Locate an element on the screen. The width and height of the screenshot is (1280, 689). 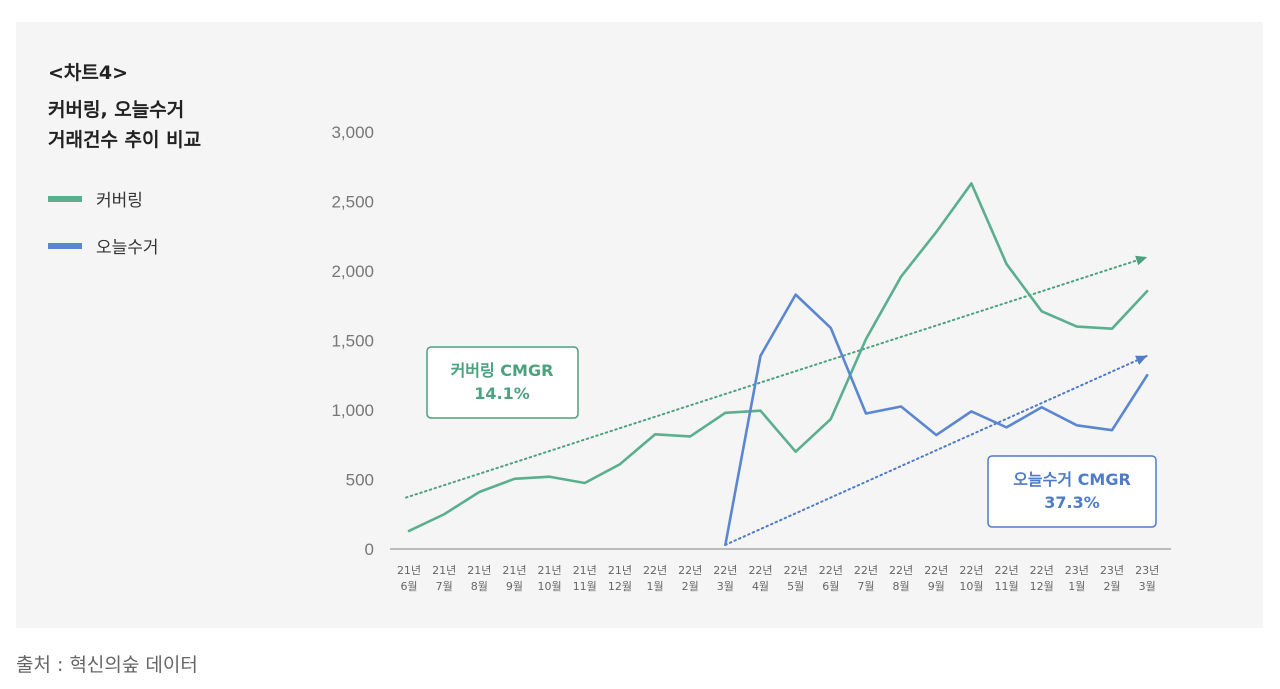
source-note: 출처 : 혁신의숲 데이터 is located at coordinates (107, 665).